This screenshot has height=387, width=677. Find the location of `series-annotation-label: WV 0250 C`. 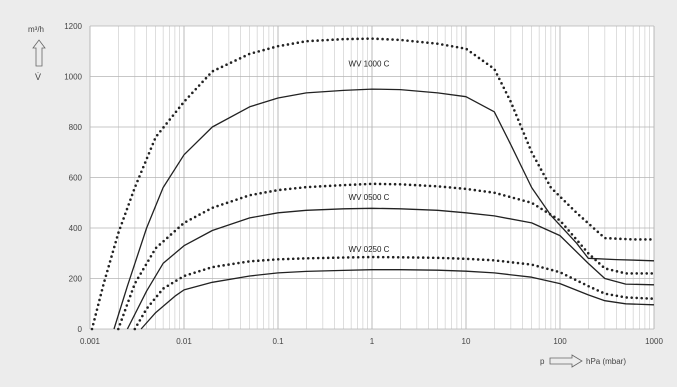

series-annotation-label: WV 0250 C is located at coordinates (369, 249).